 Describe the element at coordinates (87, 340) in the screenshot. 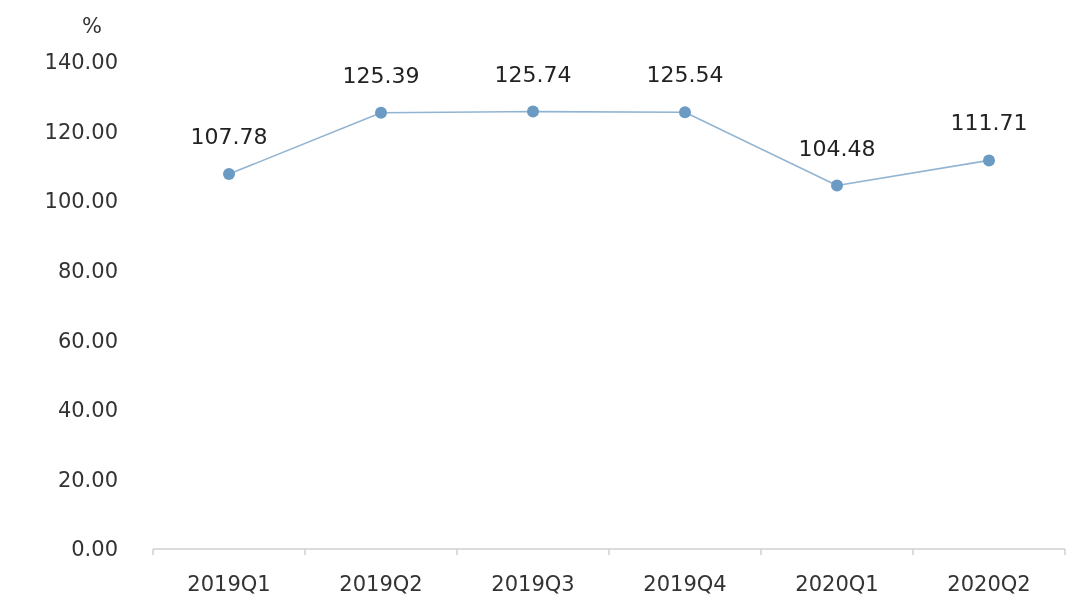

I see `y-tick-label: 60.00` at that location.